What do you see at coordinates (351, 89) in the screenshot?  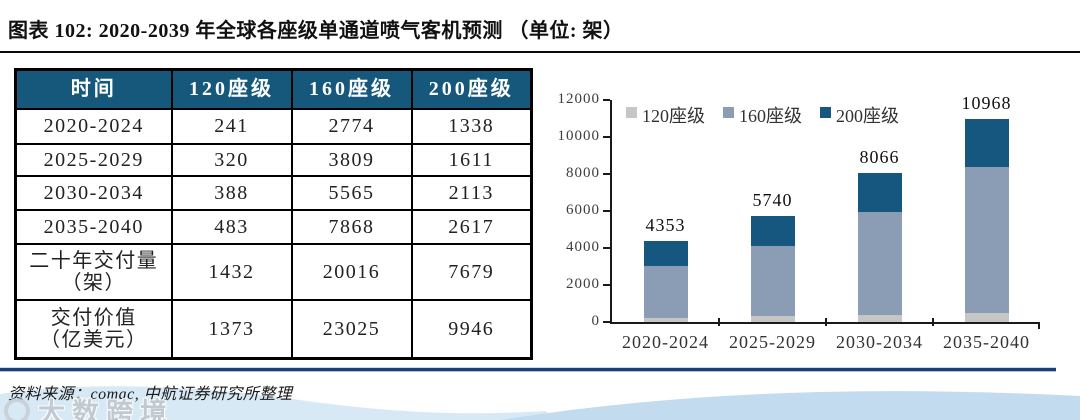 I see `column-header: 160座级` at bounding box center [351, 89].